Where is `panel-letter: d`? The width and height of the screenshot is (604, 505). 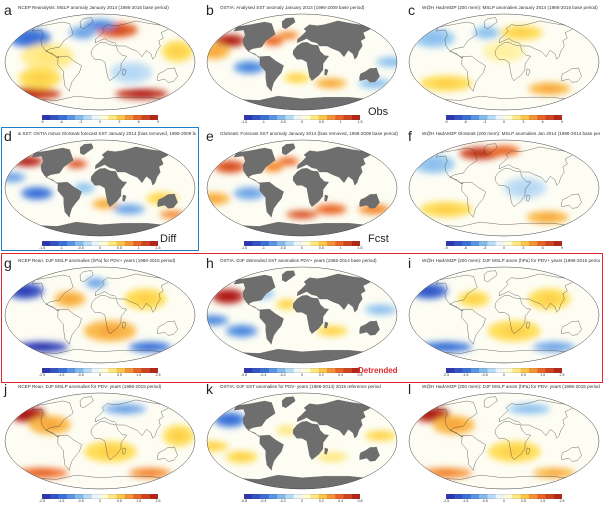
panel-letter: d is located at coordinates (8, 136).